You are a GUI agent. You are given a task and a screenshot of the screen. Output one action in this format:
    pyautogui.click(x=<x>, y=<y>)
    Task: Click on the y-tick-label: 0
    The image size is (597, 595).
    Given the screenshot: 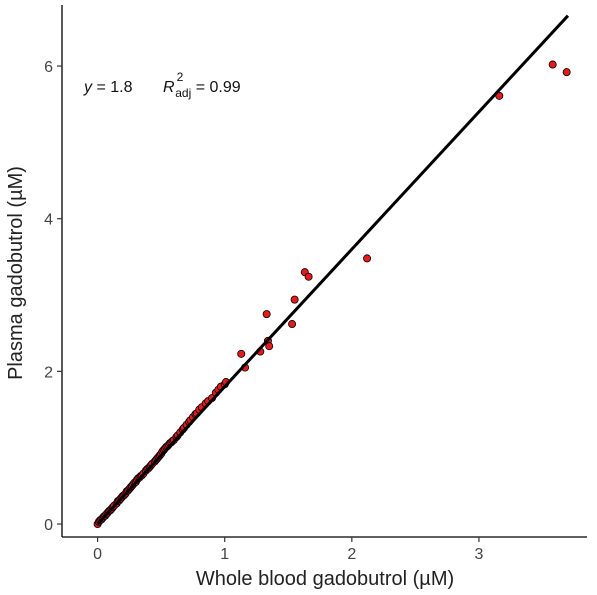 What is the action you would take?
    pyautogui.click(x=48, y=525)
    